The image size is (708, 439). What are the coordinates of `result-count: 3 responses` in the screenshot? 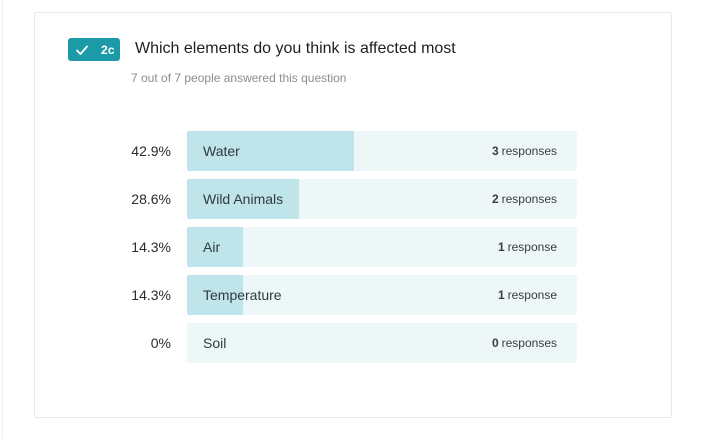 It's located at (524, 151).